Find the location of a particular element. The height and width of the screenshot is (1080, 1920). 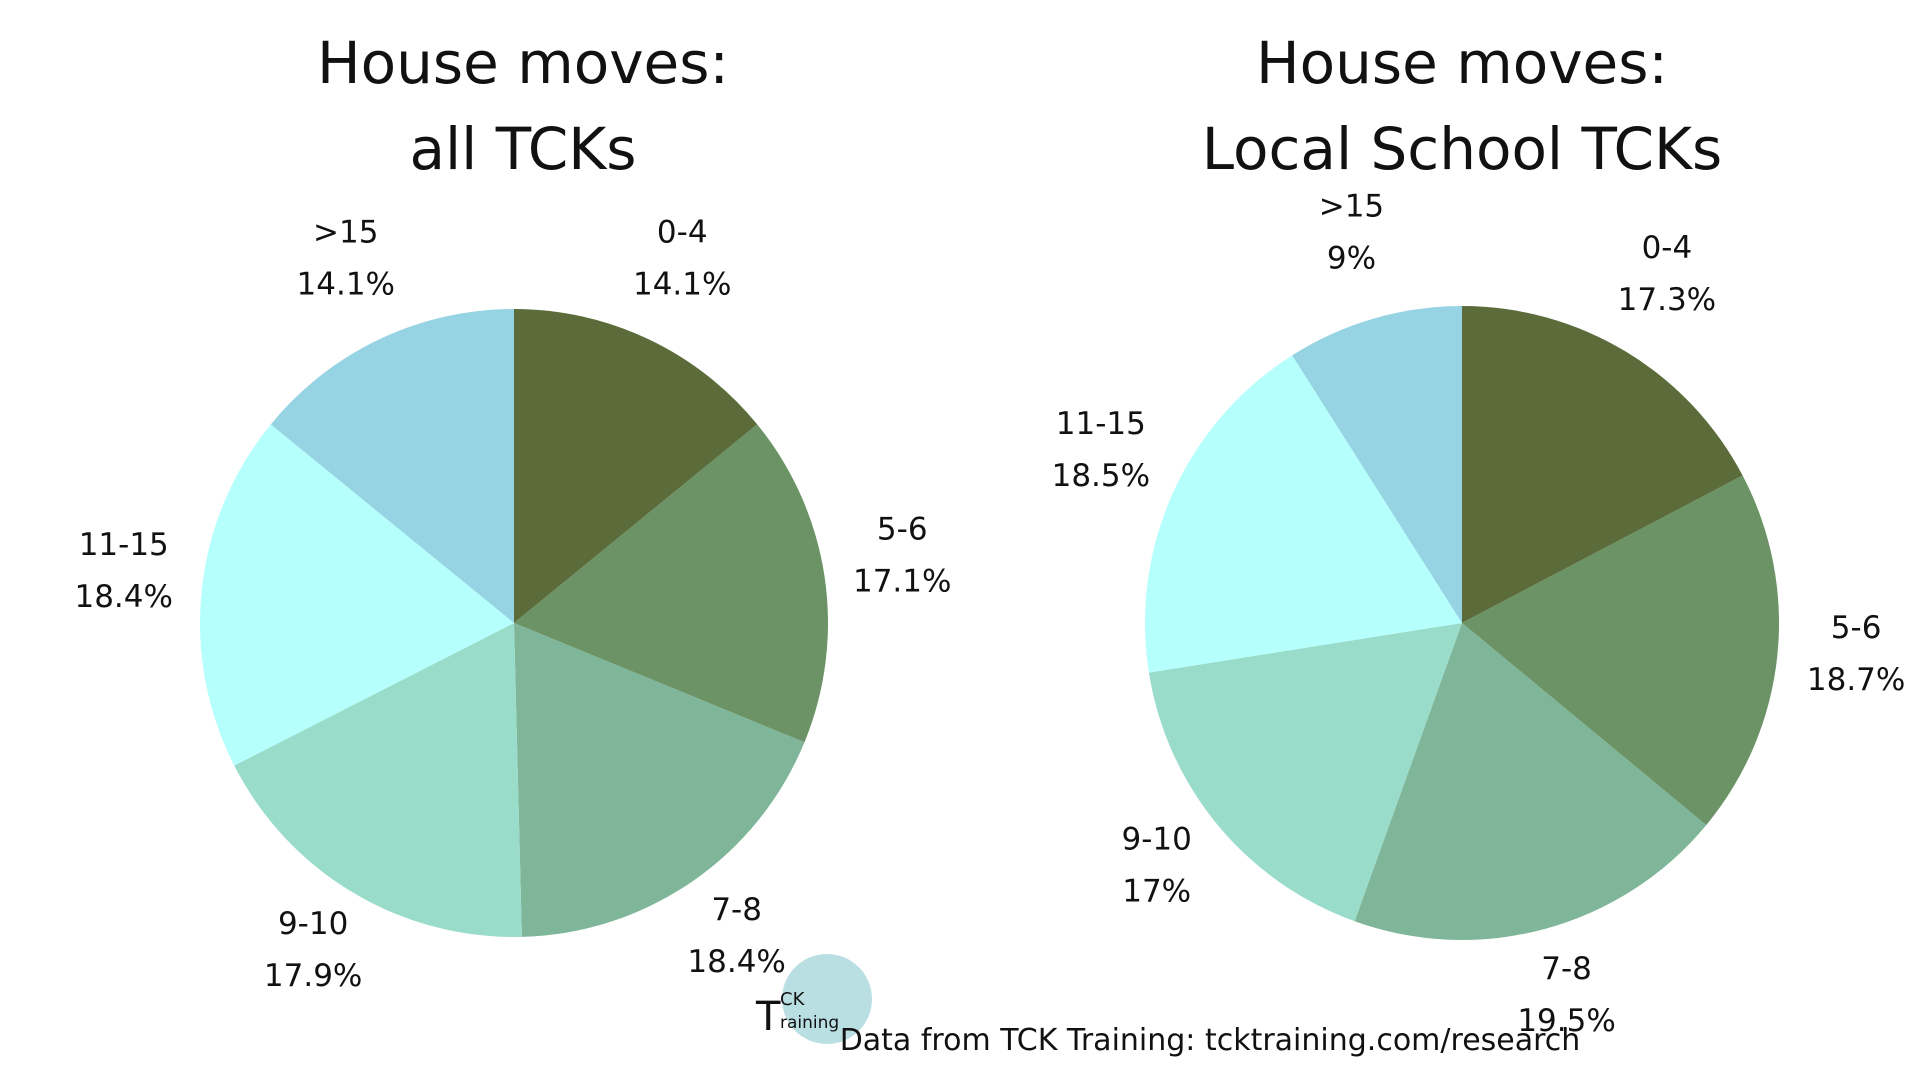

chart-title: House moves: Local School TCKs is located at coordinates (1462, 106).